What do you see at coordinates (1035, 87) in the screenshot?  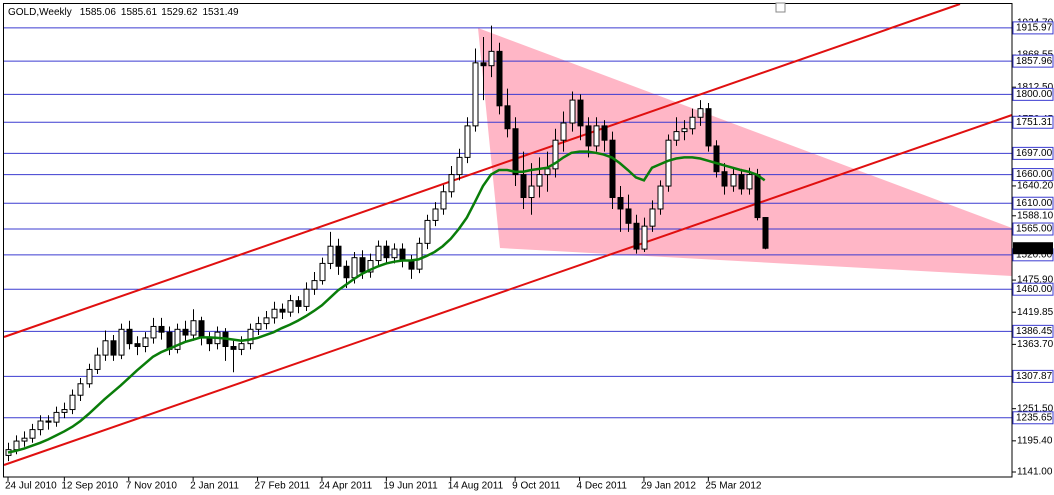 I see `y-tick-label: 1812.50` at bounding box center [1035, 87].